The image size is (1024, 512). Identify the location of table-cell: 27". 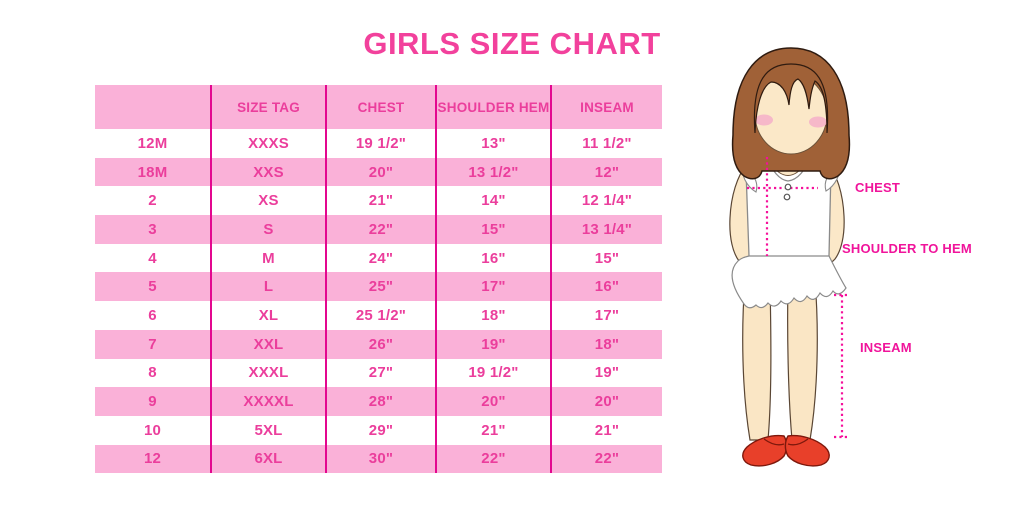
(380, 373).